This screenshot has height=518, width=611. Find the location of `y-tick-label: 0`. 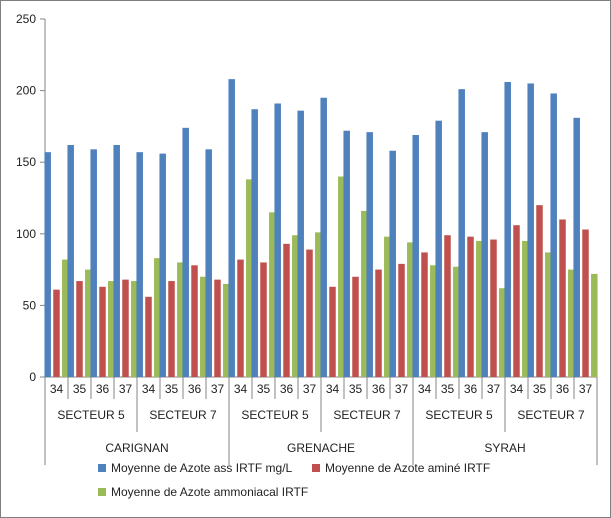

y-tick-label: 0 is located at coordinates (32, 377).